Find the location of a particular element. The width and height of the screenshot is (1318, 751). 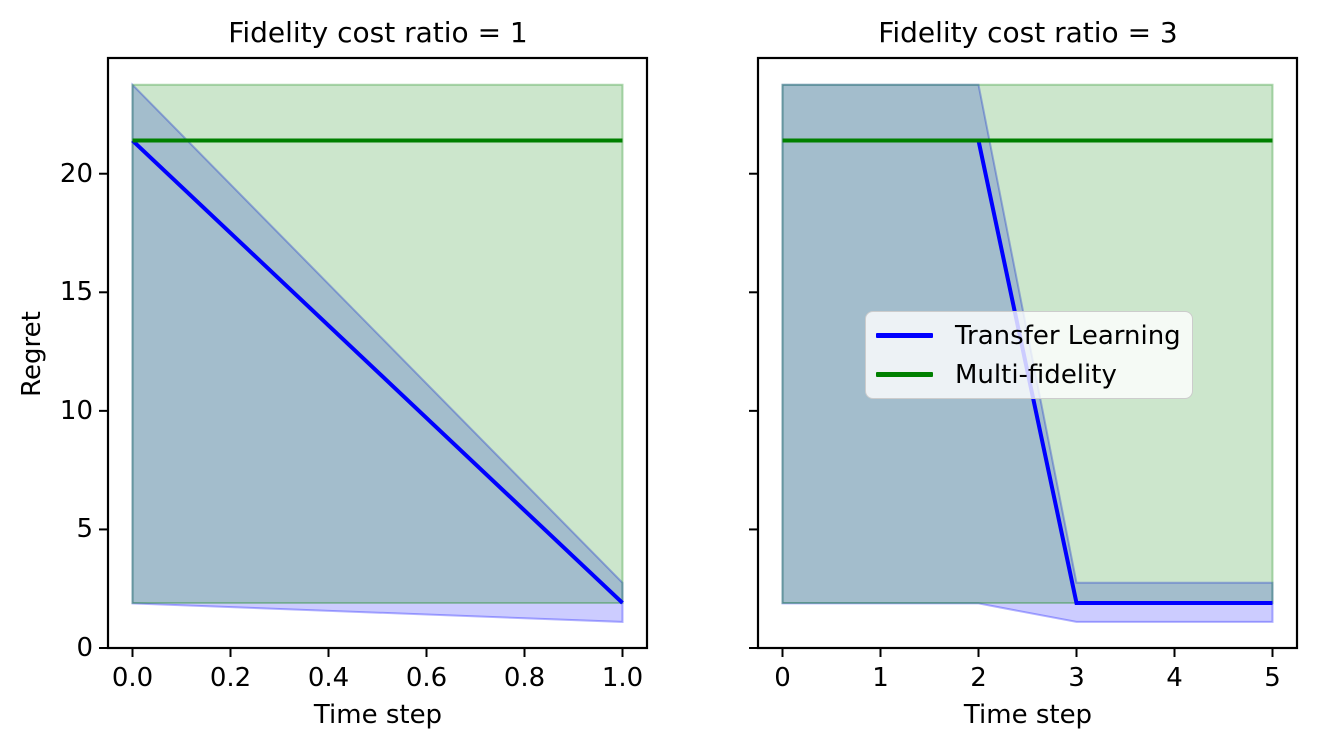

left-x-axis-label: Time step is located at coordinates (378, 715).